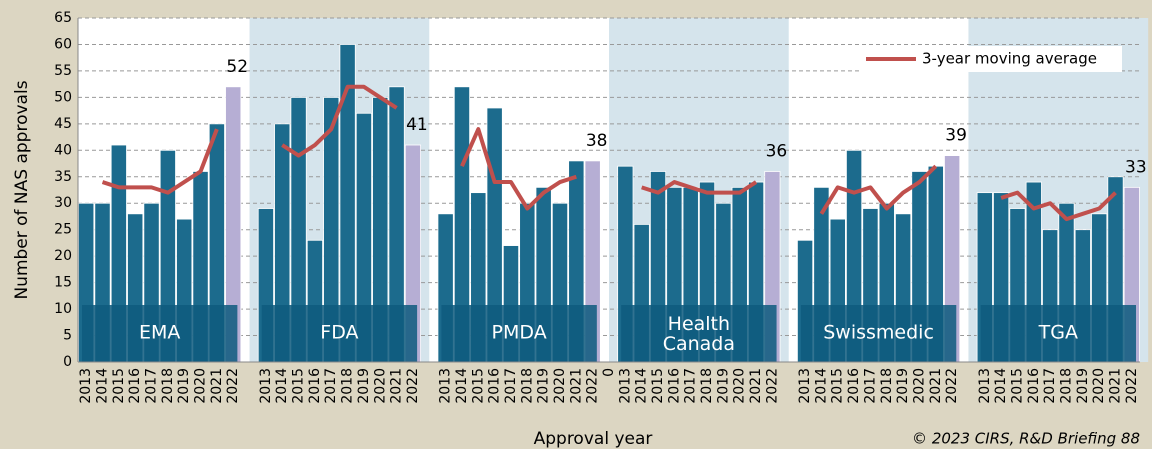 This screenshot has height=449, width=1152. Describe the element at coordinates (63, 124) in the screenshot. I see `y-tick-label: 45` at that location.